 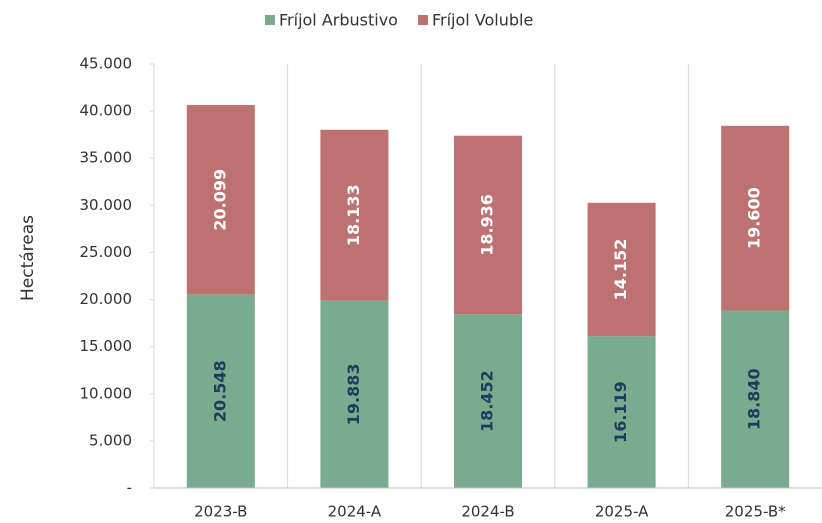 I want to click on y-tick-label: 15.000, so click(x=106, y=346).